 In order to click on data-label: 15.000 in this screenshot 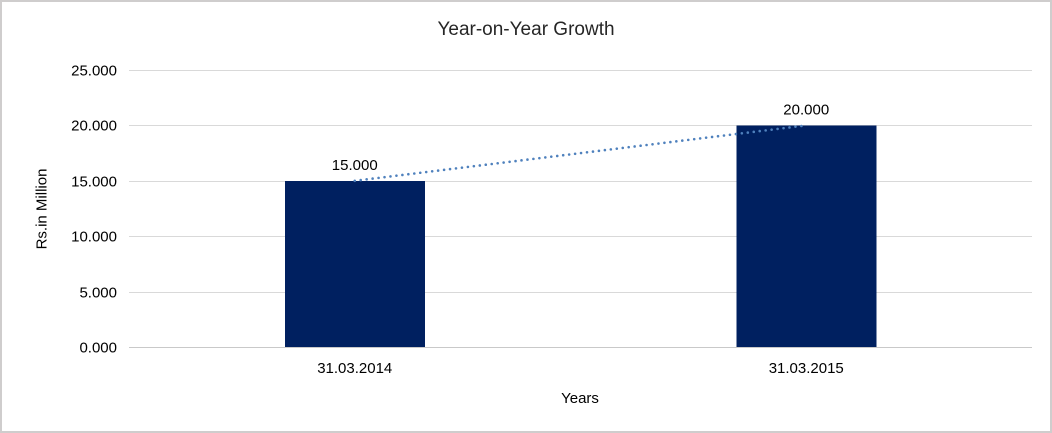, I will do `click(355, 165)`.